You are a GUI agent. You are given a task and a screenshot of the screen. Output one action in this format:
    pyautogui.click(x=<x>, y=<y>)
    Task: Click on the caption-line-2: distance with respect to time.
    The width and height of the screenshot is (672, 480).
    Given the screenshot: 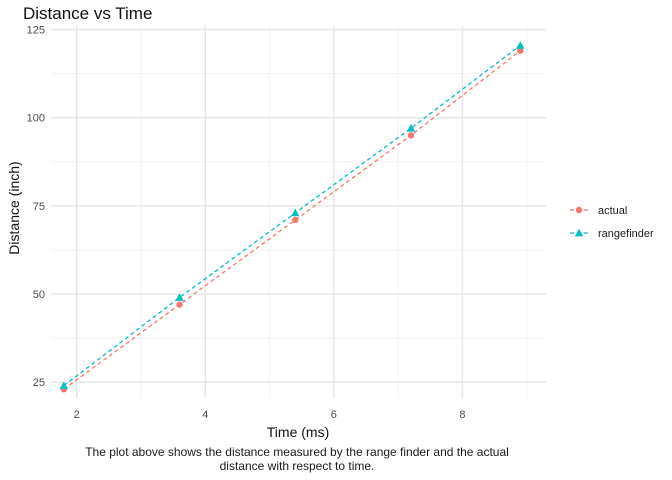 What is the action you would take?
    pyautogui.click(x=297, y=466)
    